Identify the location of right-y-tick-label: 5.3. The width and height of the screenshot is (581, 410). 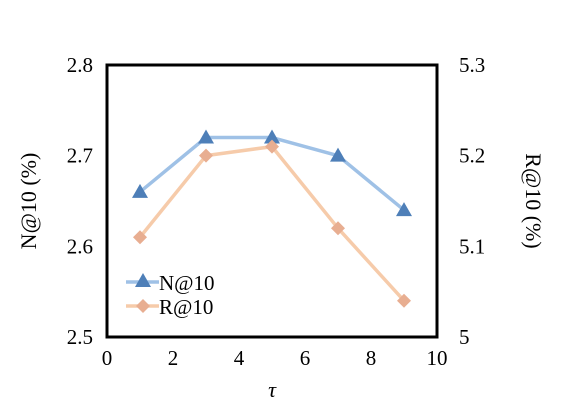
(472, 65).